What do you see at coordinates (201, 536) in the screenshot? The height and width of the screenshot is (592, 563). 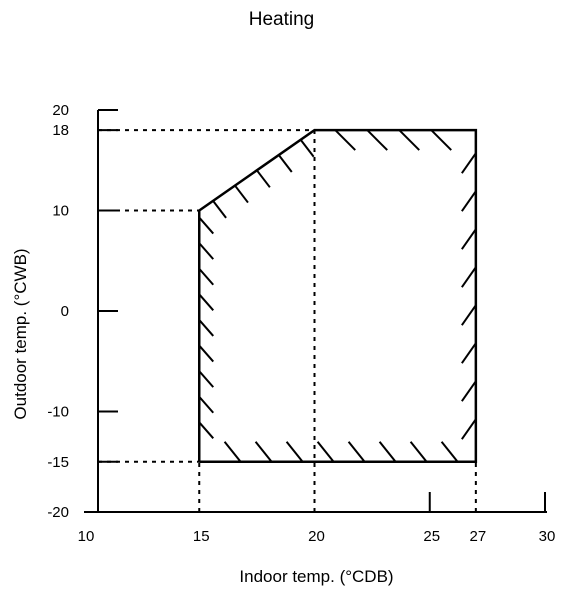 I see `x-tick-label-15: 15` at bounding box center [201, 536].